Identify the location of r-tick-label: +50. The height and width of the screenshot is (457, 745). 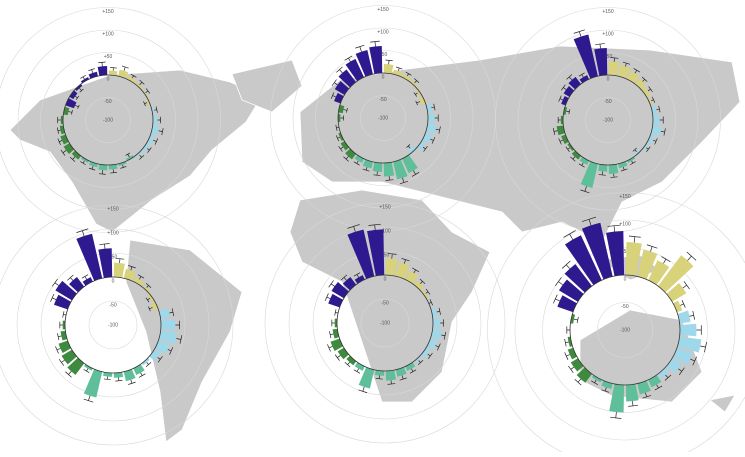
(108, 57).